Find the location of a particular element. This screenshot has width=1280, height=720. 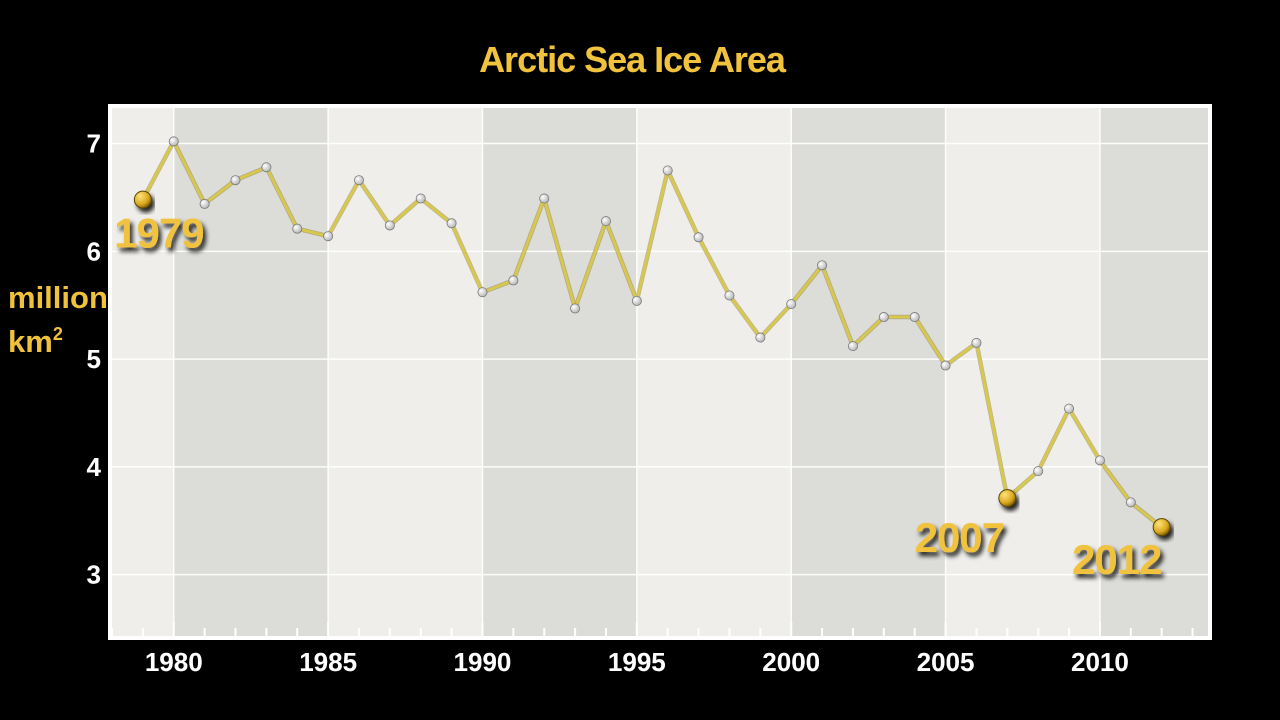

y-tick-label: 6 is located at coordinates (94, 251).